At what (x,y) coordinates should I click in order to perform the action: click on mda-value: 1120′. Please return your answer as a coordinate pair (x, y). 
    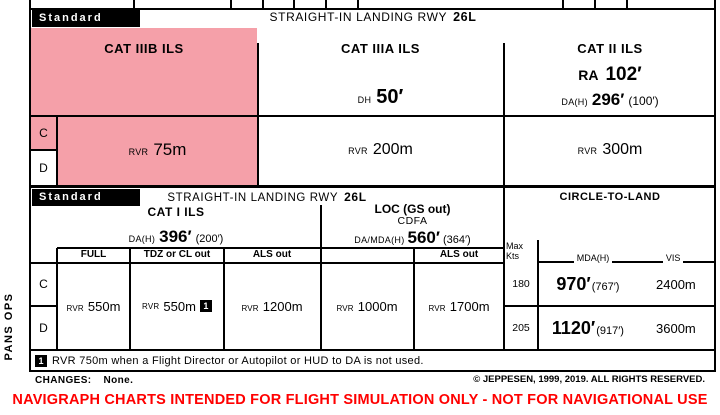
    Looking at the image, I should click on (573, 327).